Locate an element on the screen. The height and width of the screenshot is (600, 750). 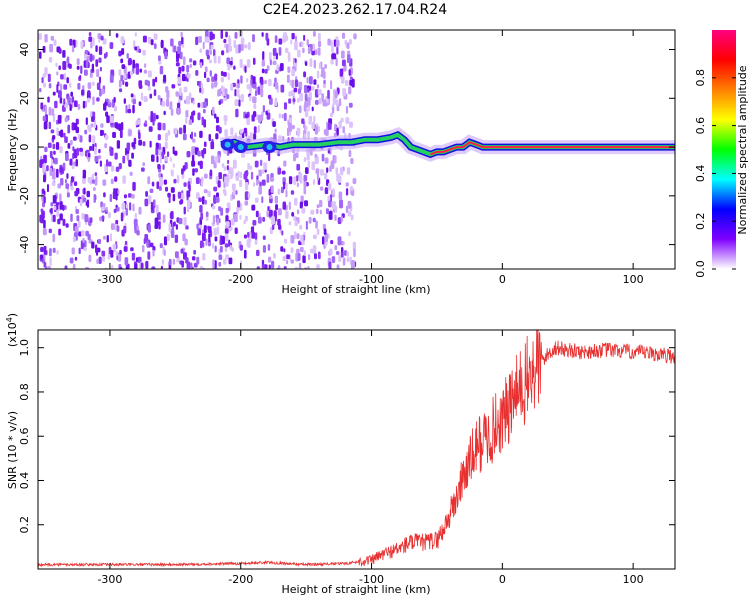
y-tick-label: -40 is located at coordinates (24, 245).